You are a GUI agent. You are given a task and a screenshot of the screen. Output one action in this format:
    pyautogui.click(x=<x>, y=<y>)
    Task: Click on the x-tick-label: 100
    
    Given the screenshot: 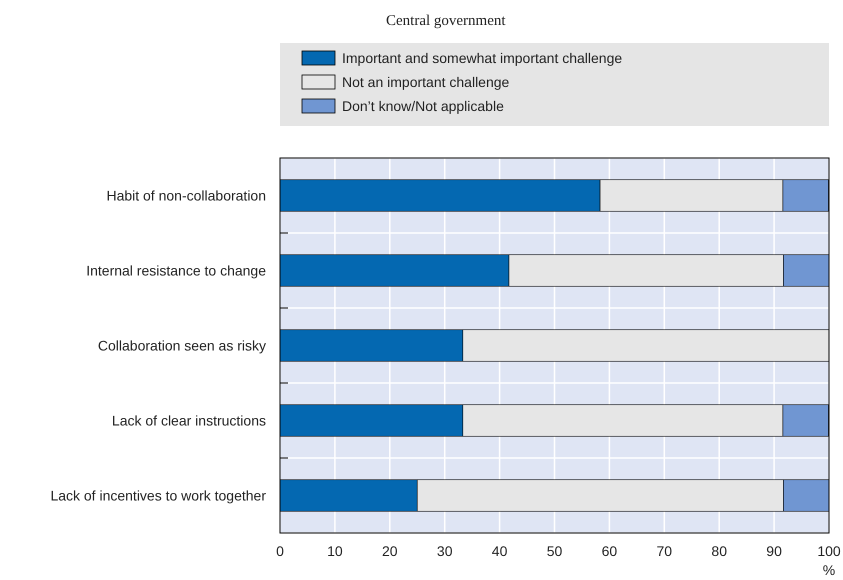 What is the action you would take?
    pyautogui.click(x=829, y=551)
    